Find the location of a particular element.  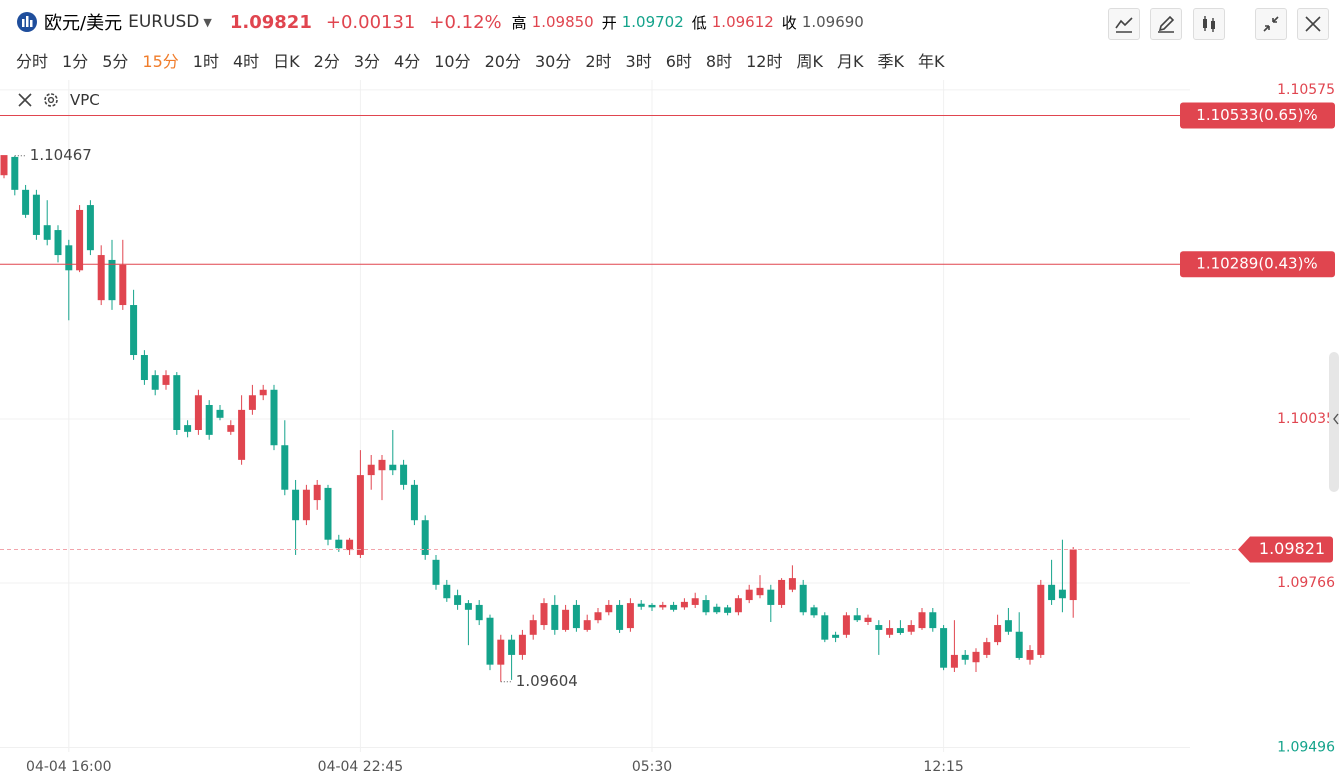

interval-tab: 年K is located at coordinates (931, 61).